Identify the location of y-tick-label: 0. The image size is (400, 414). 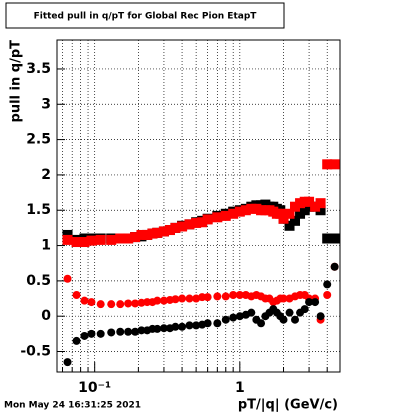
(46, 316).